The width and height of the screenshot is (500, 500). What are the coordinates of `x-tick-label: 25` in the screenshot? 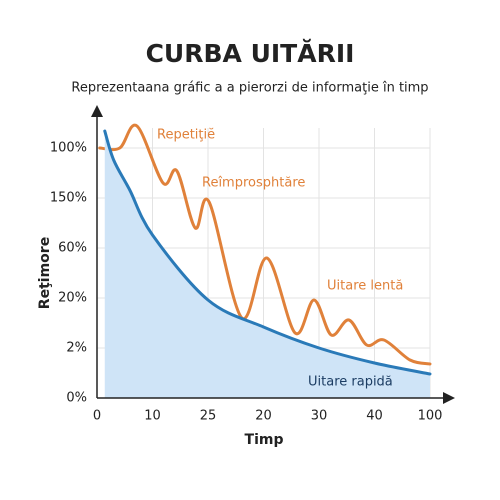 It's located at (208, 416).